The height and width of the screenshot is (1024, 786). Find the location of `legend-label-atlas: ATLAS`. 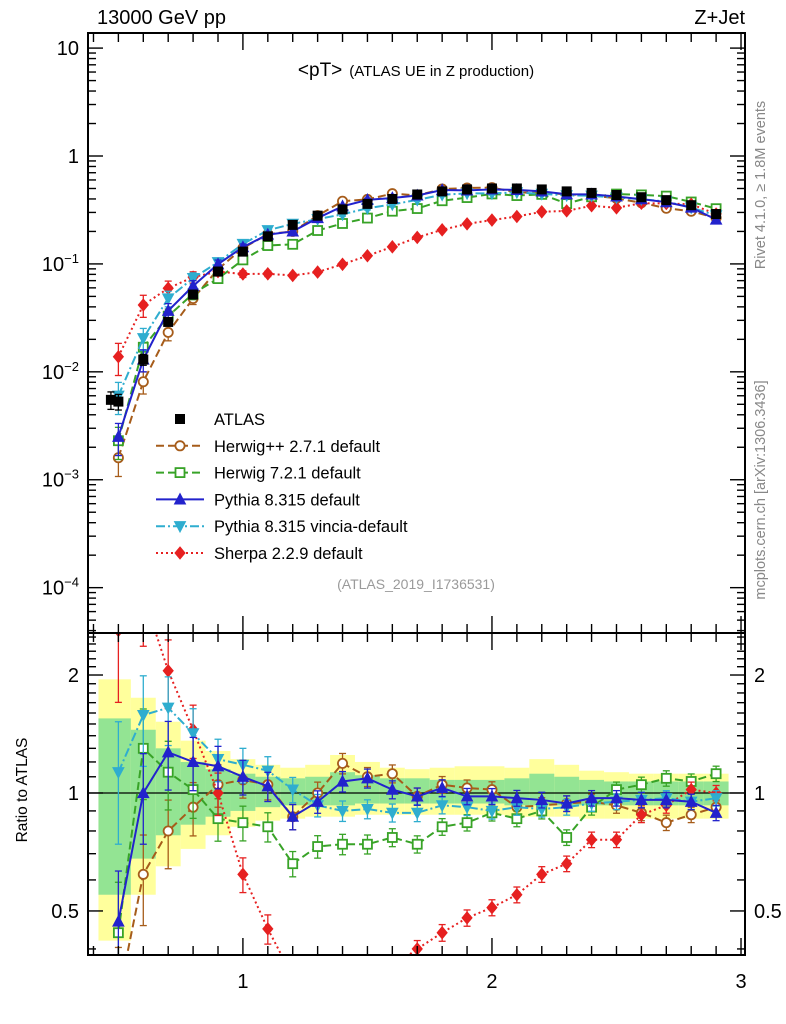

legend-label-atlas: ATLAS is located at coordinates (239, 420).